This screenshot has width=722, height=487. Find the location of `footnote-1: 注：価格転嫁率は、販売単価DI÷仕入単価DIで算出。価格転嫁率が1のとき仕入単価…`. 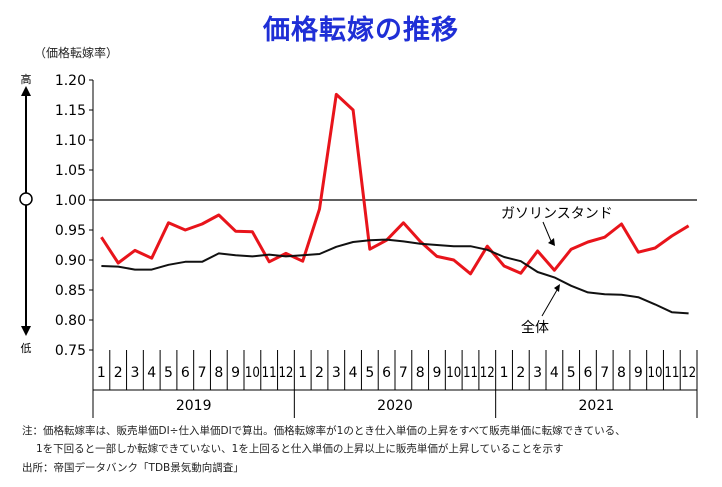

footnote-1: 注：価格転嫁率は、販売単価DI÷仕入単価DIで算出。価格転嫁率が1のとき仕入単価… is located at coordinates (324, 431).